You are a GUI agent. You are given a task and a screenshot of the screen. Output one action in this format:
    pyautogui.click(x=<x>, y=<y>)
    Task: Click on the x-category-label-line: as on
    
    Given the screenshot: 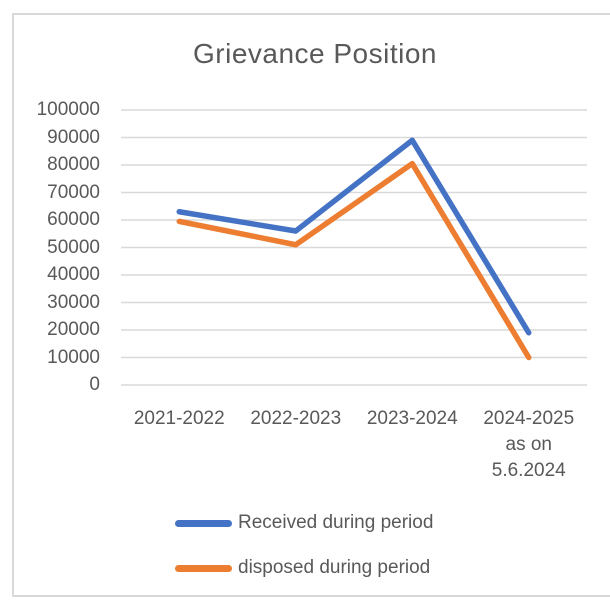 What is the action you would take?
    pyautogui.click(x=528, y=444)
    